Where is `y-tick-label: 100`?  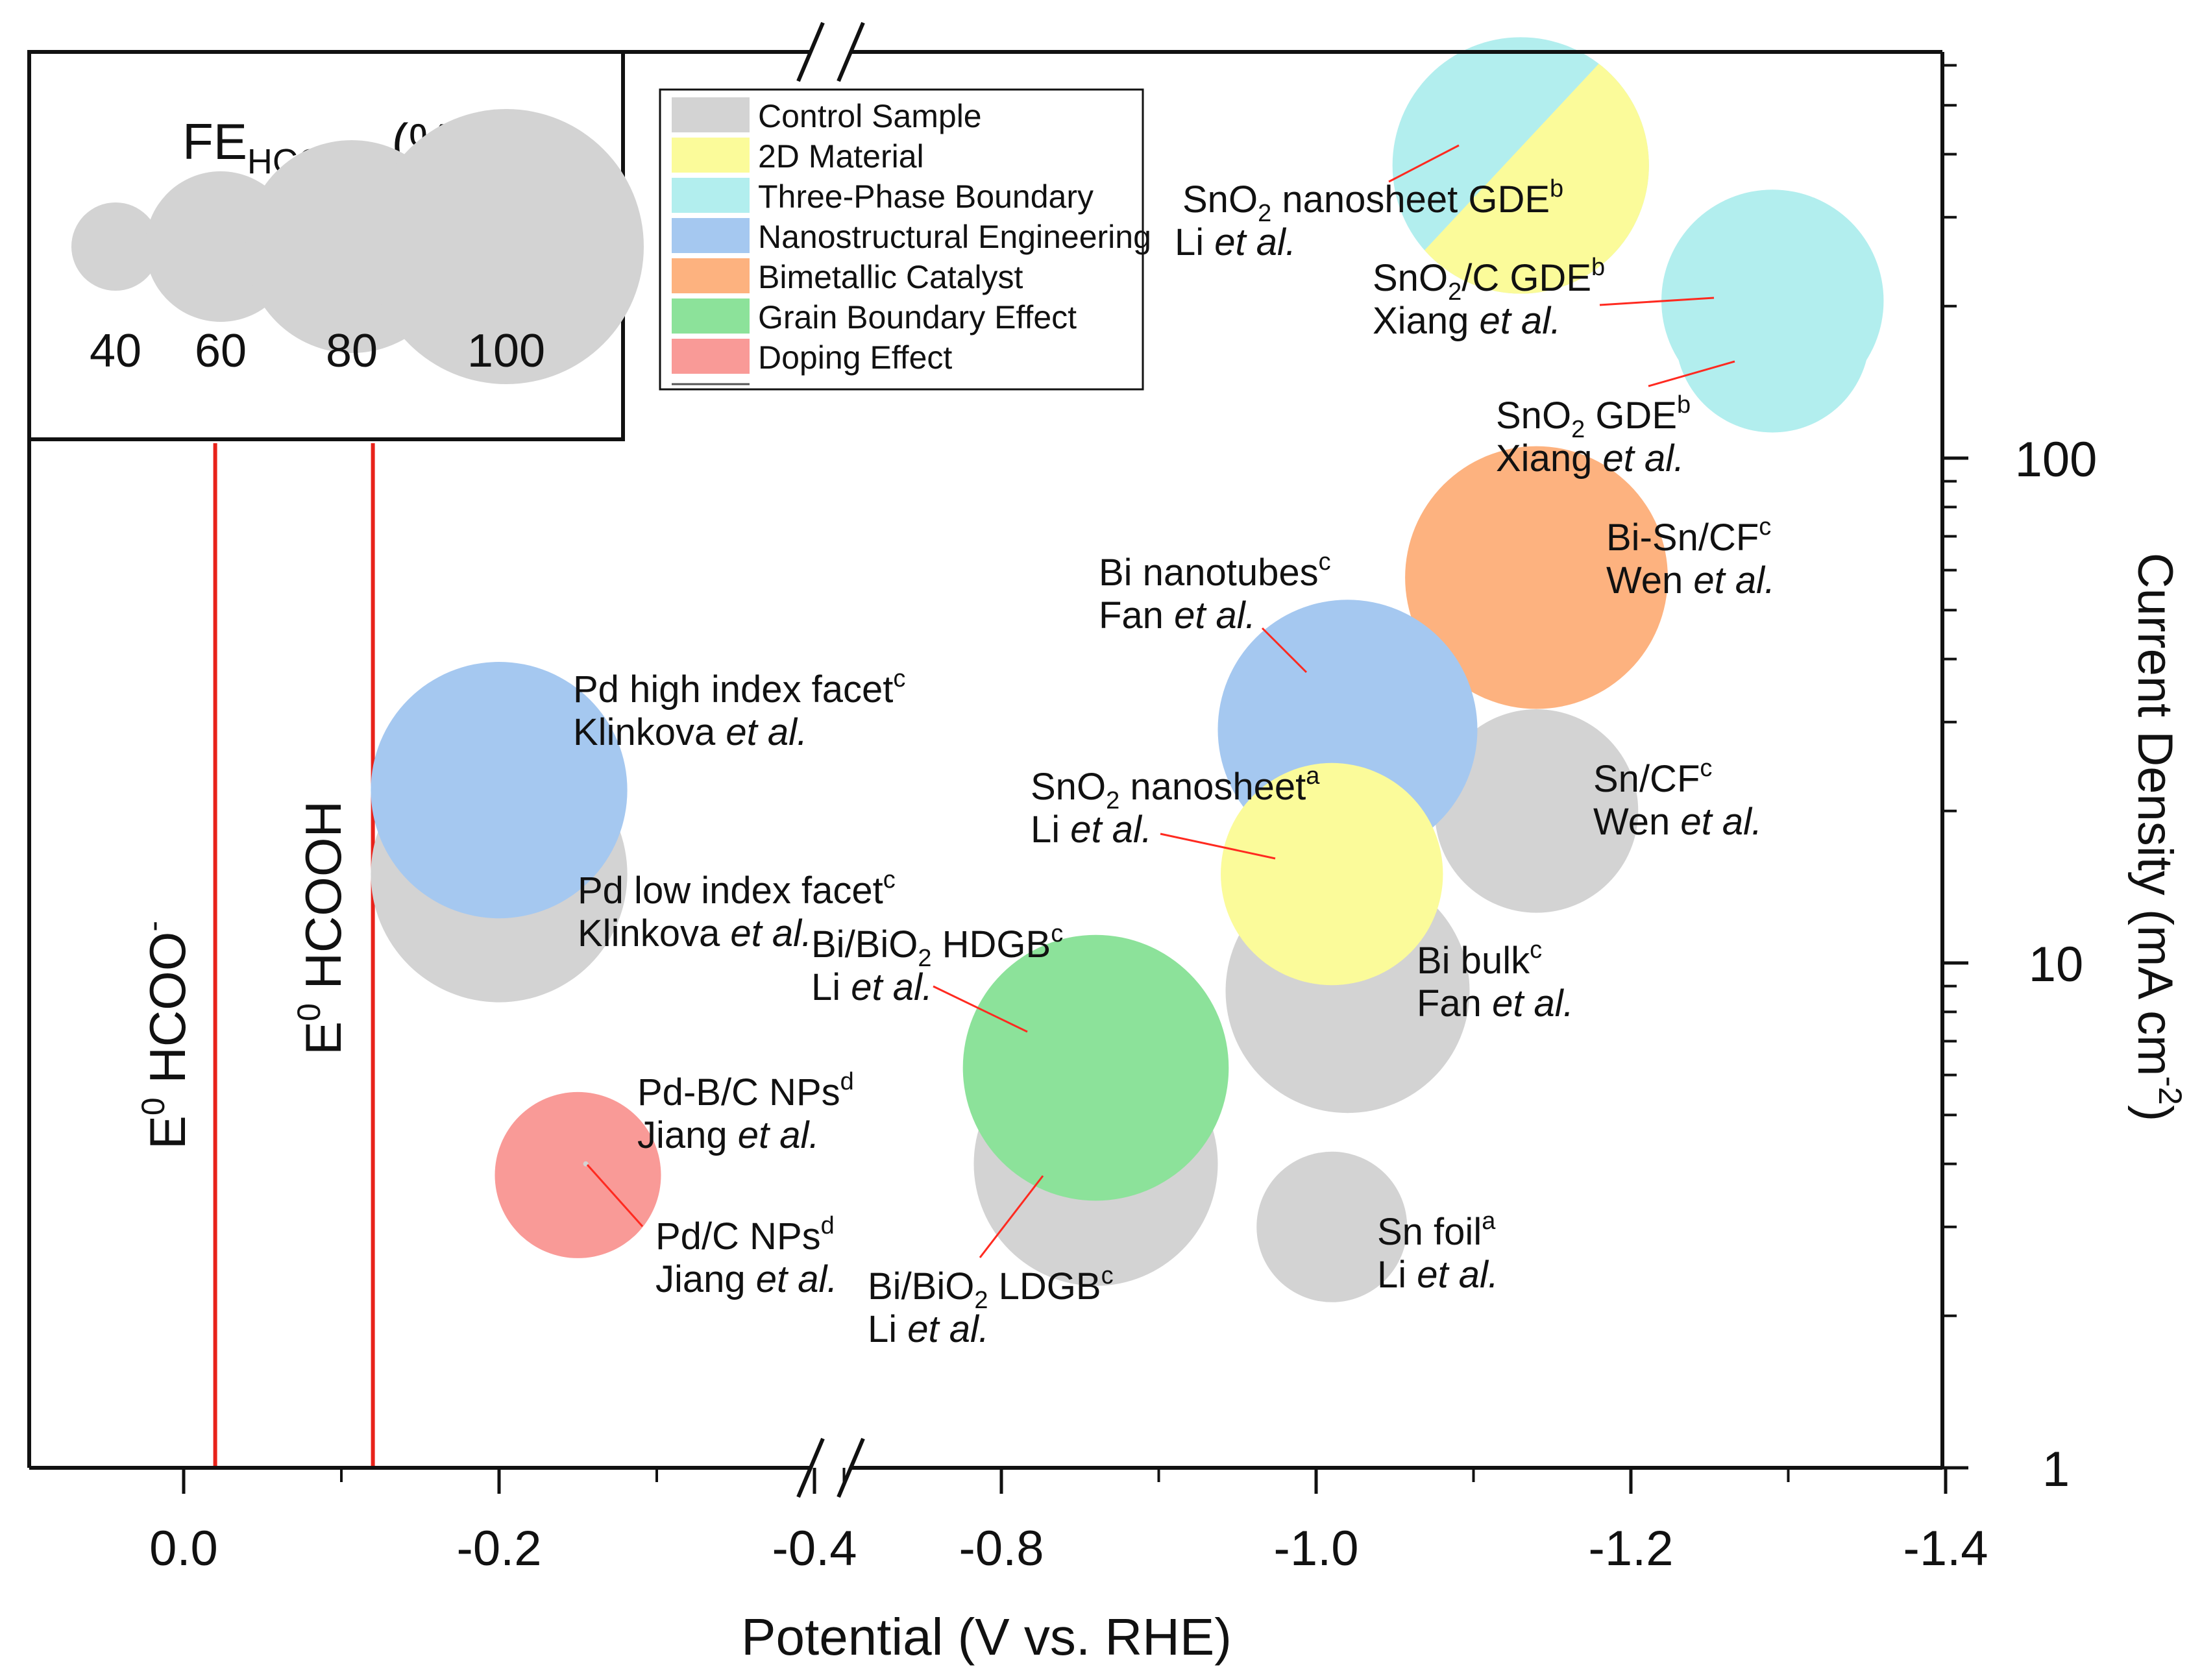
y-tick-label: 100 is located at coordinates (2056, 460).